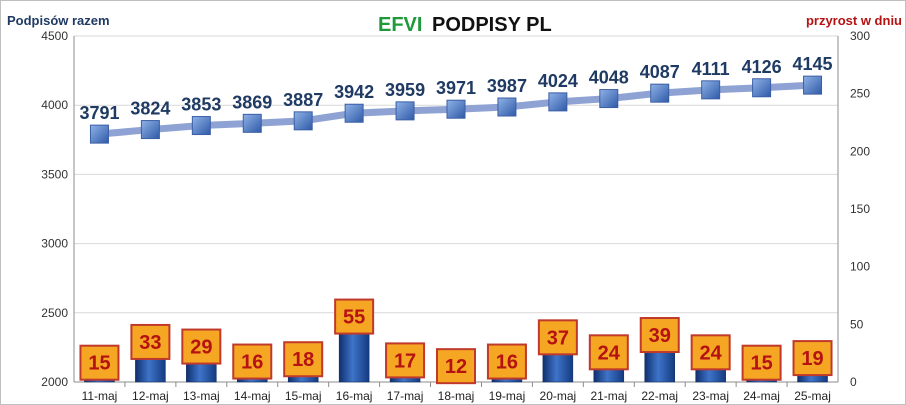 This screenshot has width=906, height=405. I want to click on line-value-label: 4145, so click(813, 64).